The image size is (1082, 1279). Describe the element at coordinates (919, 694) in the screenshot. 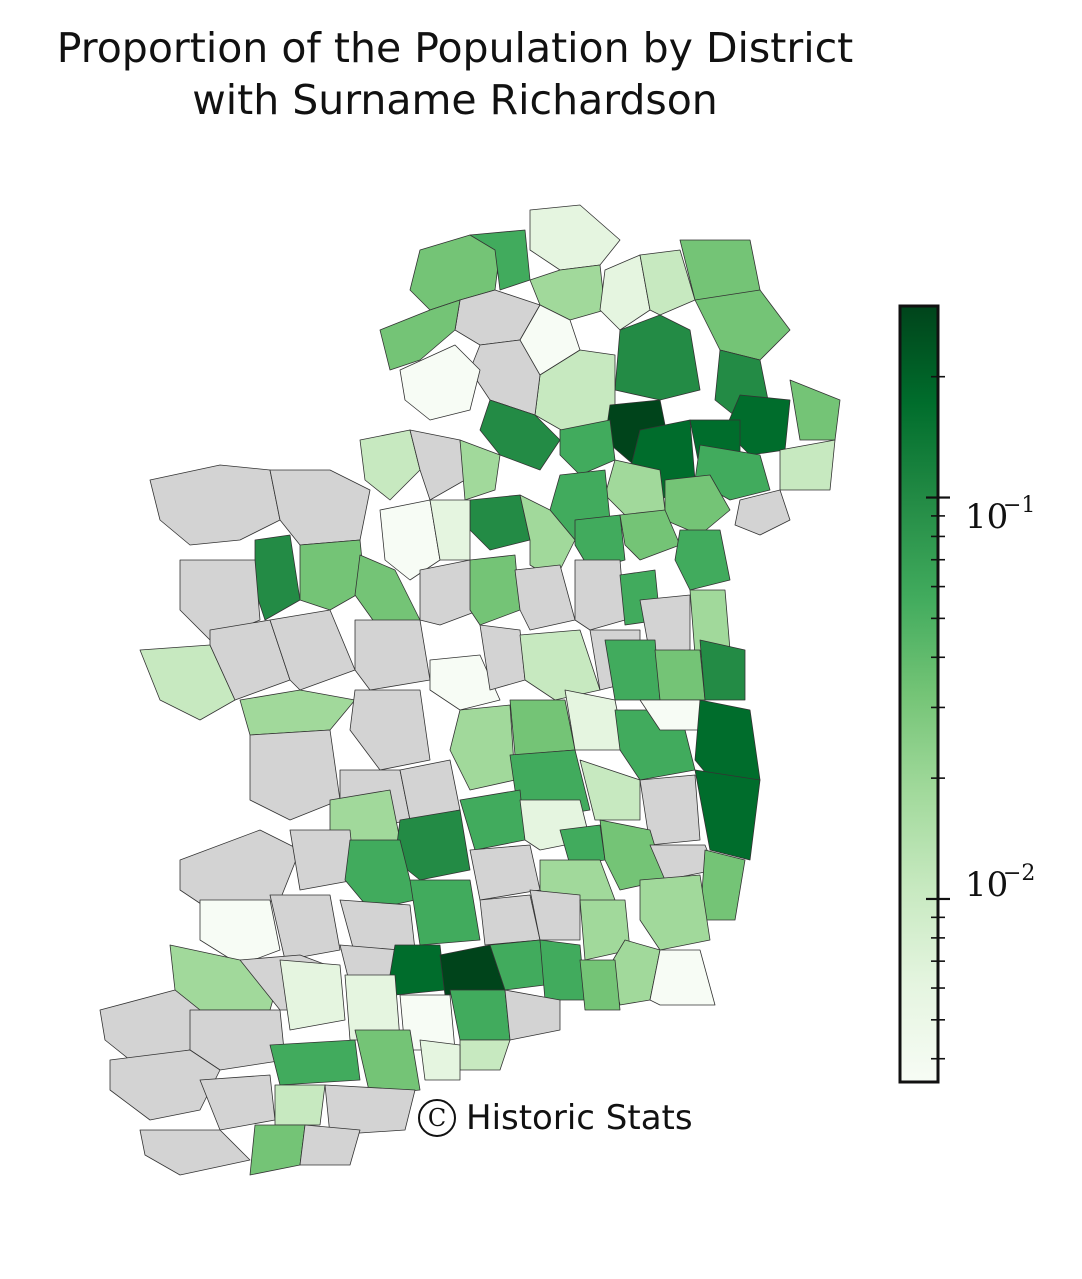

I see `colorbar-gradient` at that location.